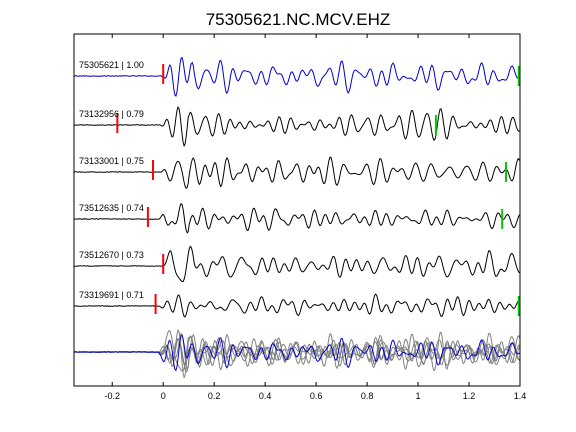  Describe the element at coordinates (367, 396) in the screenshot. I see `x-tick-label: 0.8` at that location.